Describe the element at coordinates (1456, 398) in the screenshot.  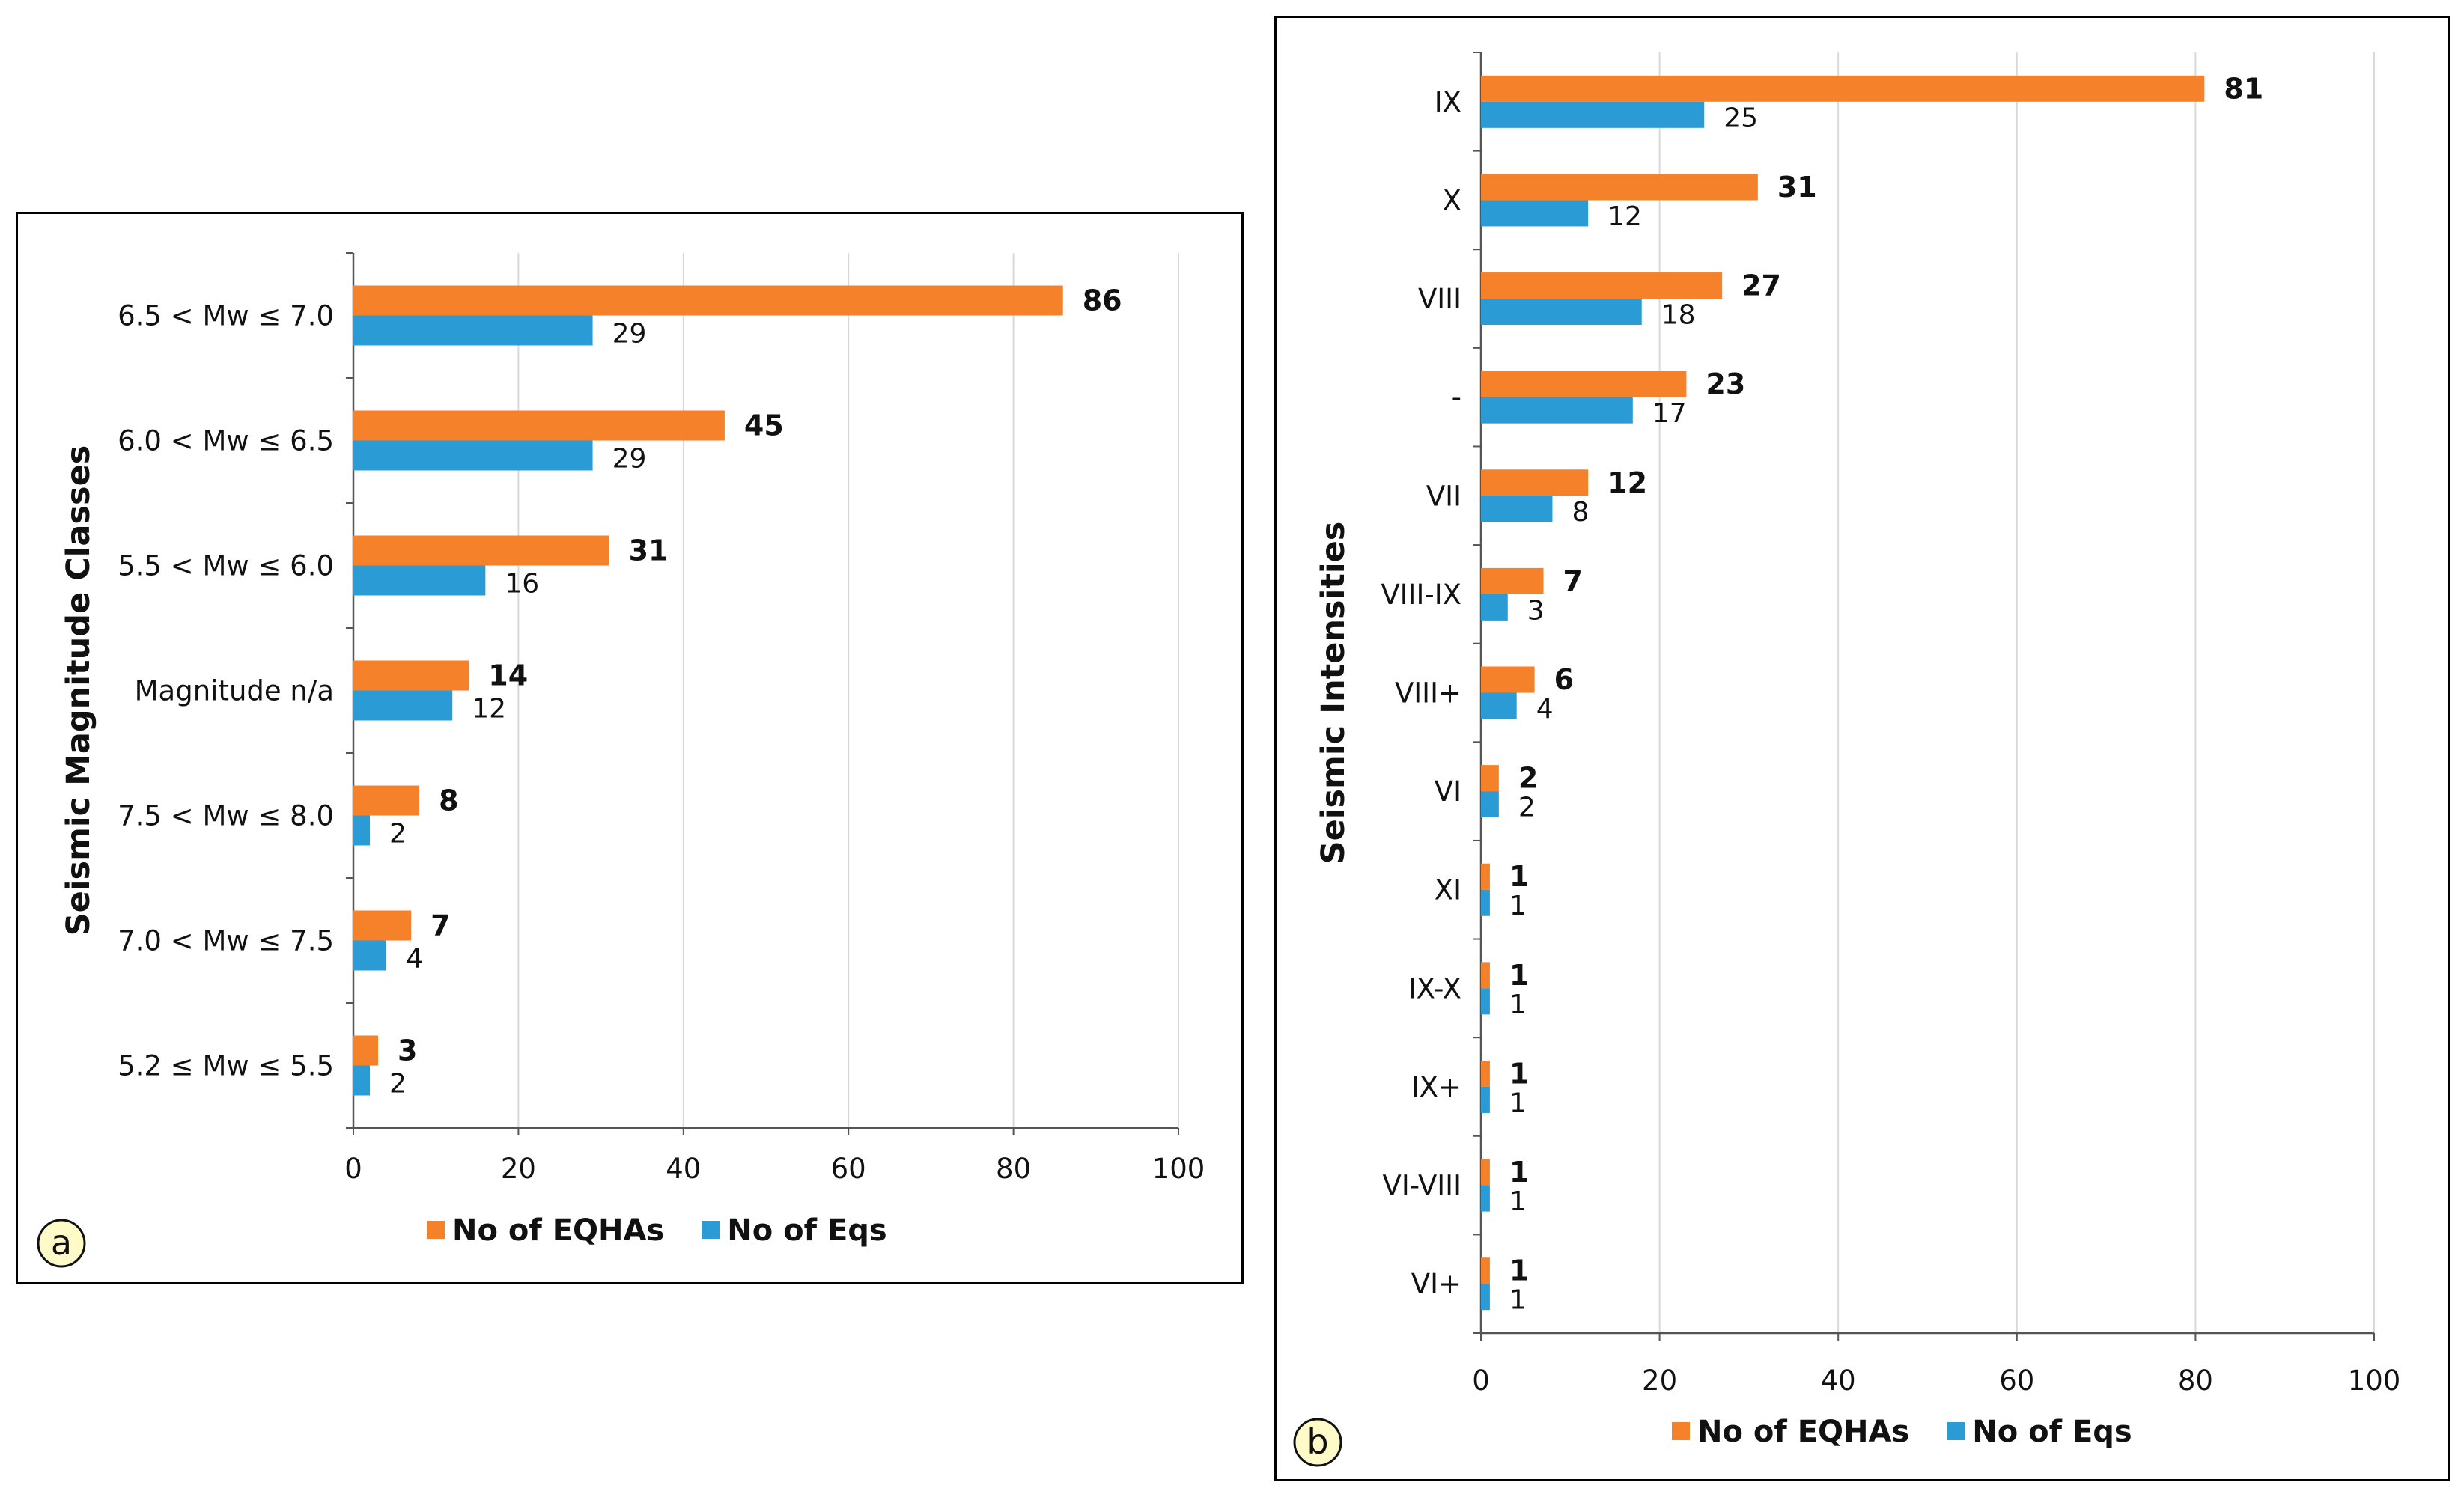
I see `category-label: -` at that location.